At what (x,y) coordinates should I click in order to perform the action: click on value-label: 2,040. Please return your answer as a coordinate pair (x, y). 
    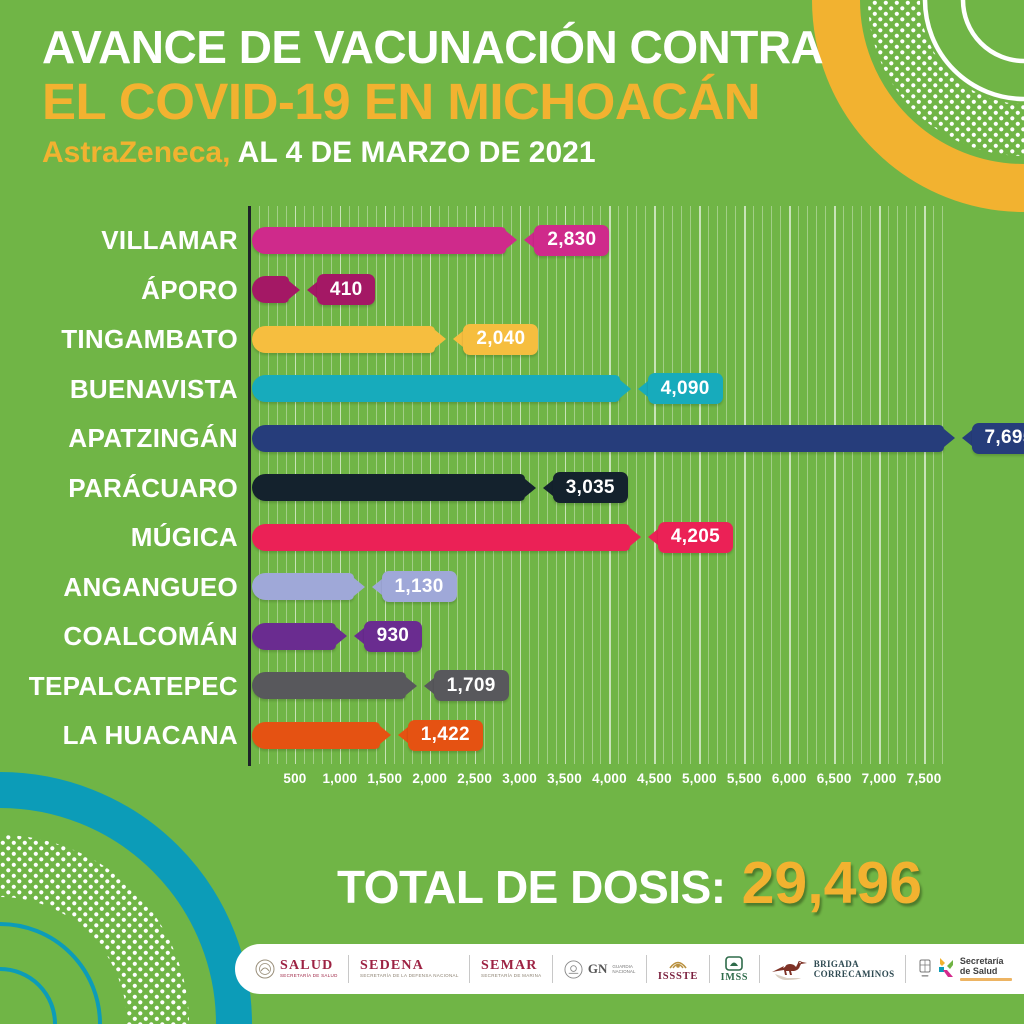
    Looking at the image, I should click on (501, 339).